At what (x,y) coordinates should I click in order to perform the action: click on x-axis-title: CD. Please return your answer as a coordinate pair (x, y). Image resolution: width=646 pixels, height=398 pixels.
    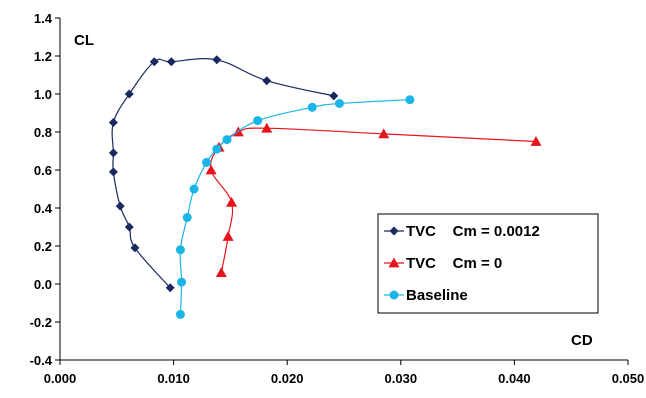
    Looking at the image, I should click on (582, 340).